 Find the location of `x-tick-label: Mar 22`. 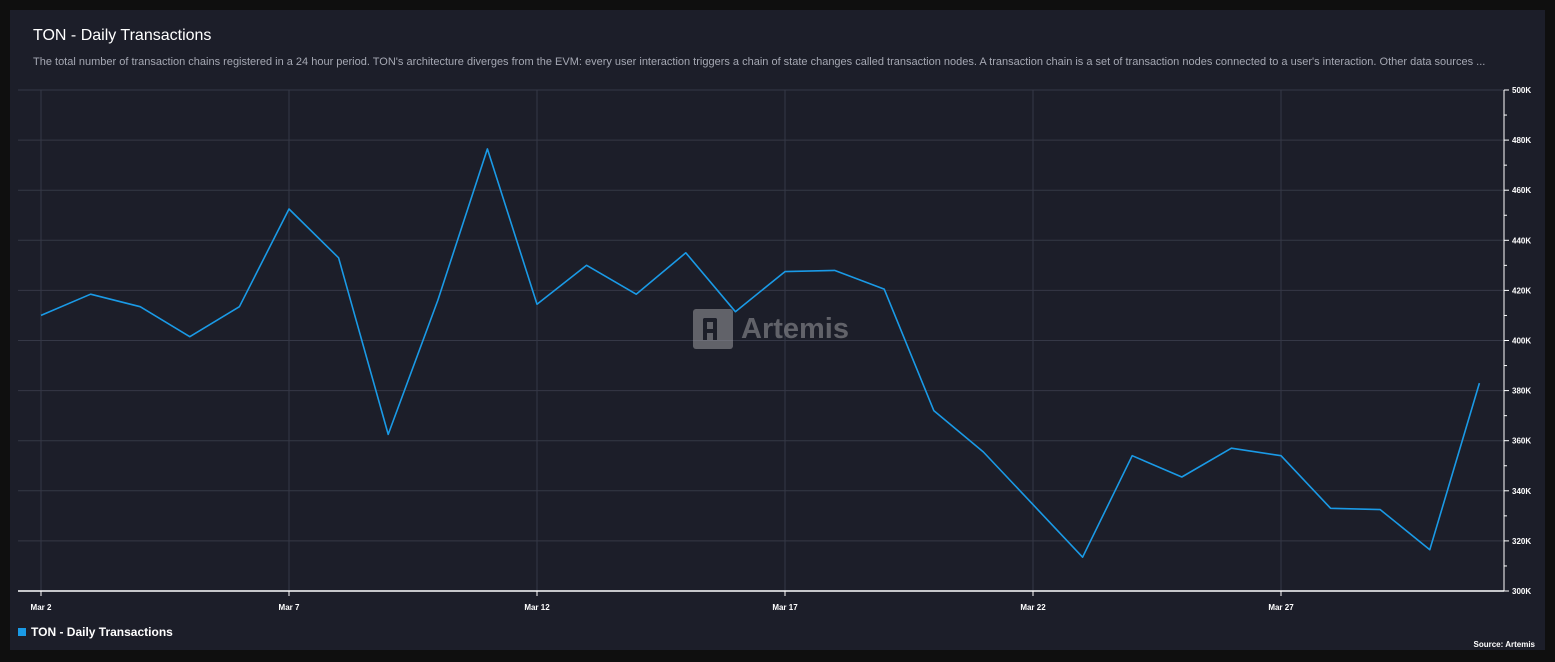

x-tick-label: Mar 22 is located at coordinates (1033, 607).